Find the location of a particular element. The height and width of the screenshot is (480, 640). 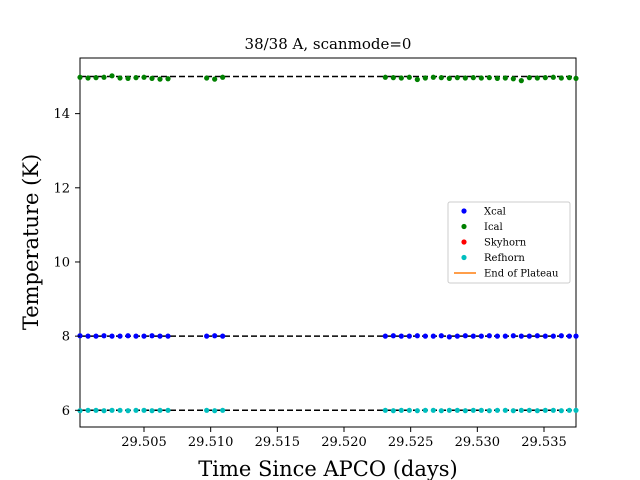

x-tick-label: 29.515 is located at coordinates (278, 442).